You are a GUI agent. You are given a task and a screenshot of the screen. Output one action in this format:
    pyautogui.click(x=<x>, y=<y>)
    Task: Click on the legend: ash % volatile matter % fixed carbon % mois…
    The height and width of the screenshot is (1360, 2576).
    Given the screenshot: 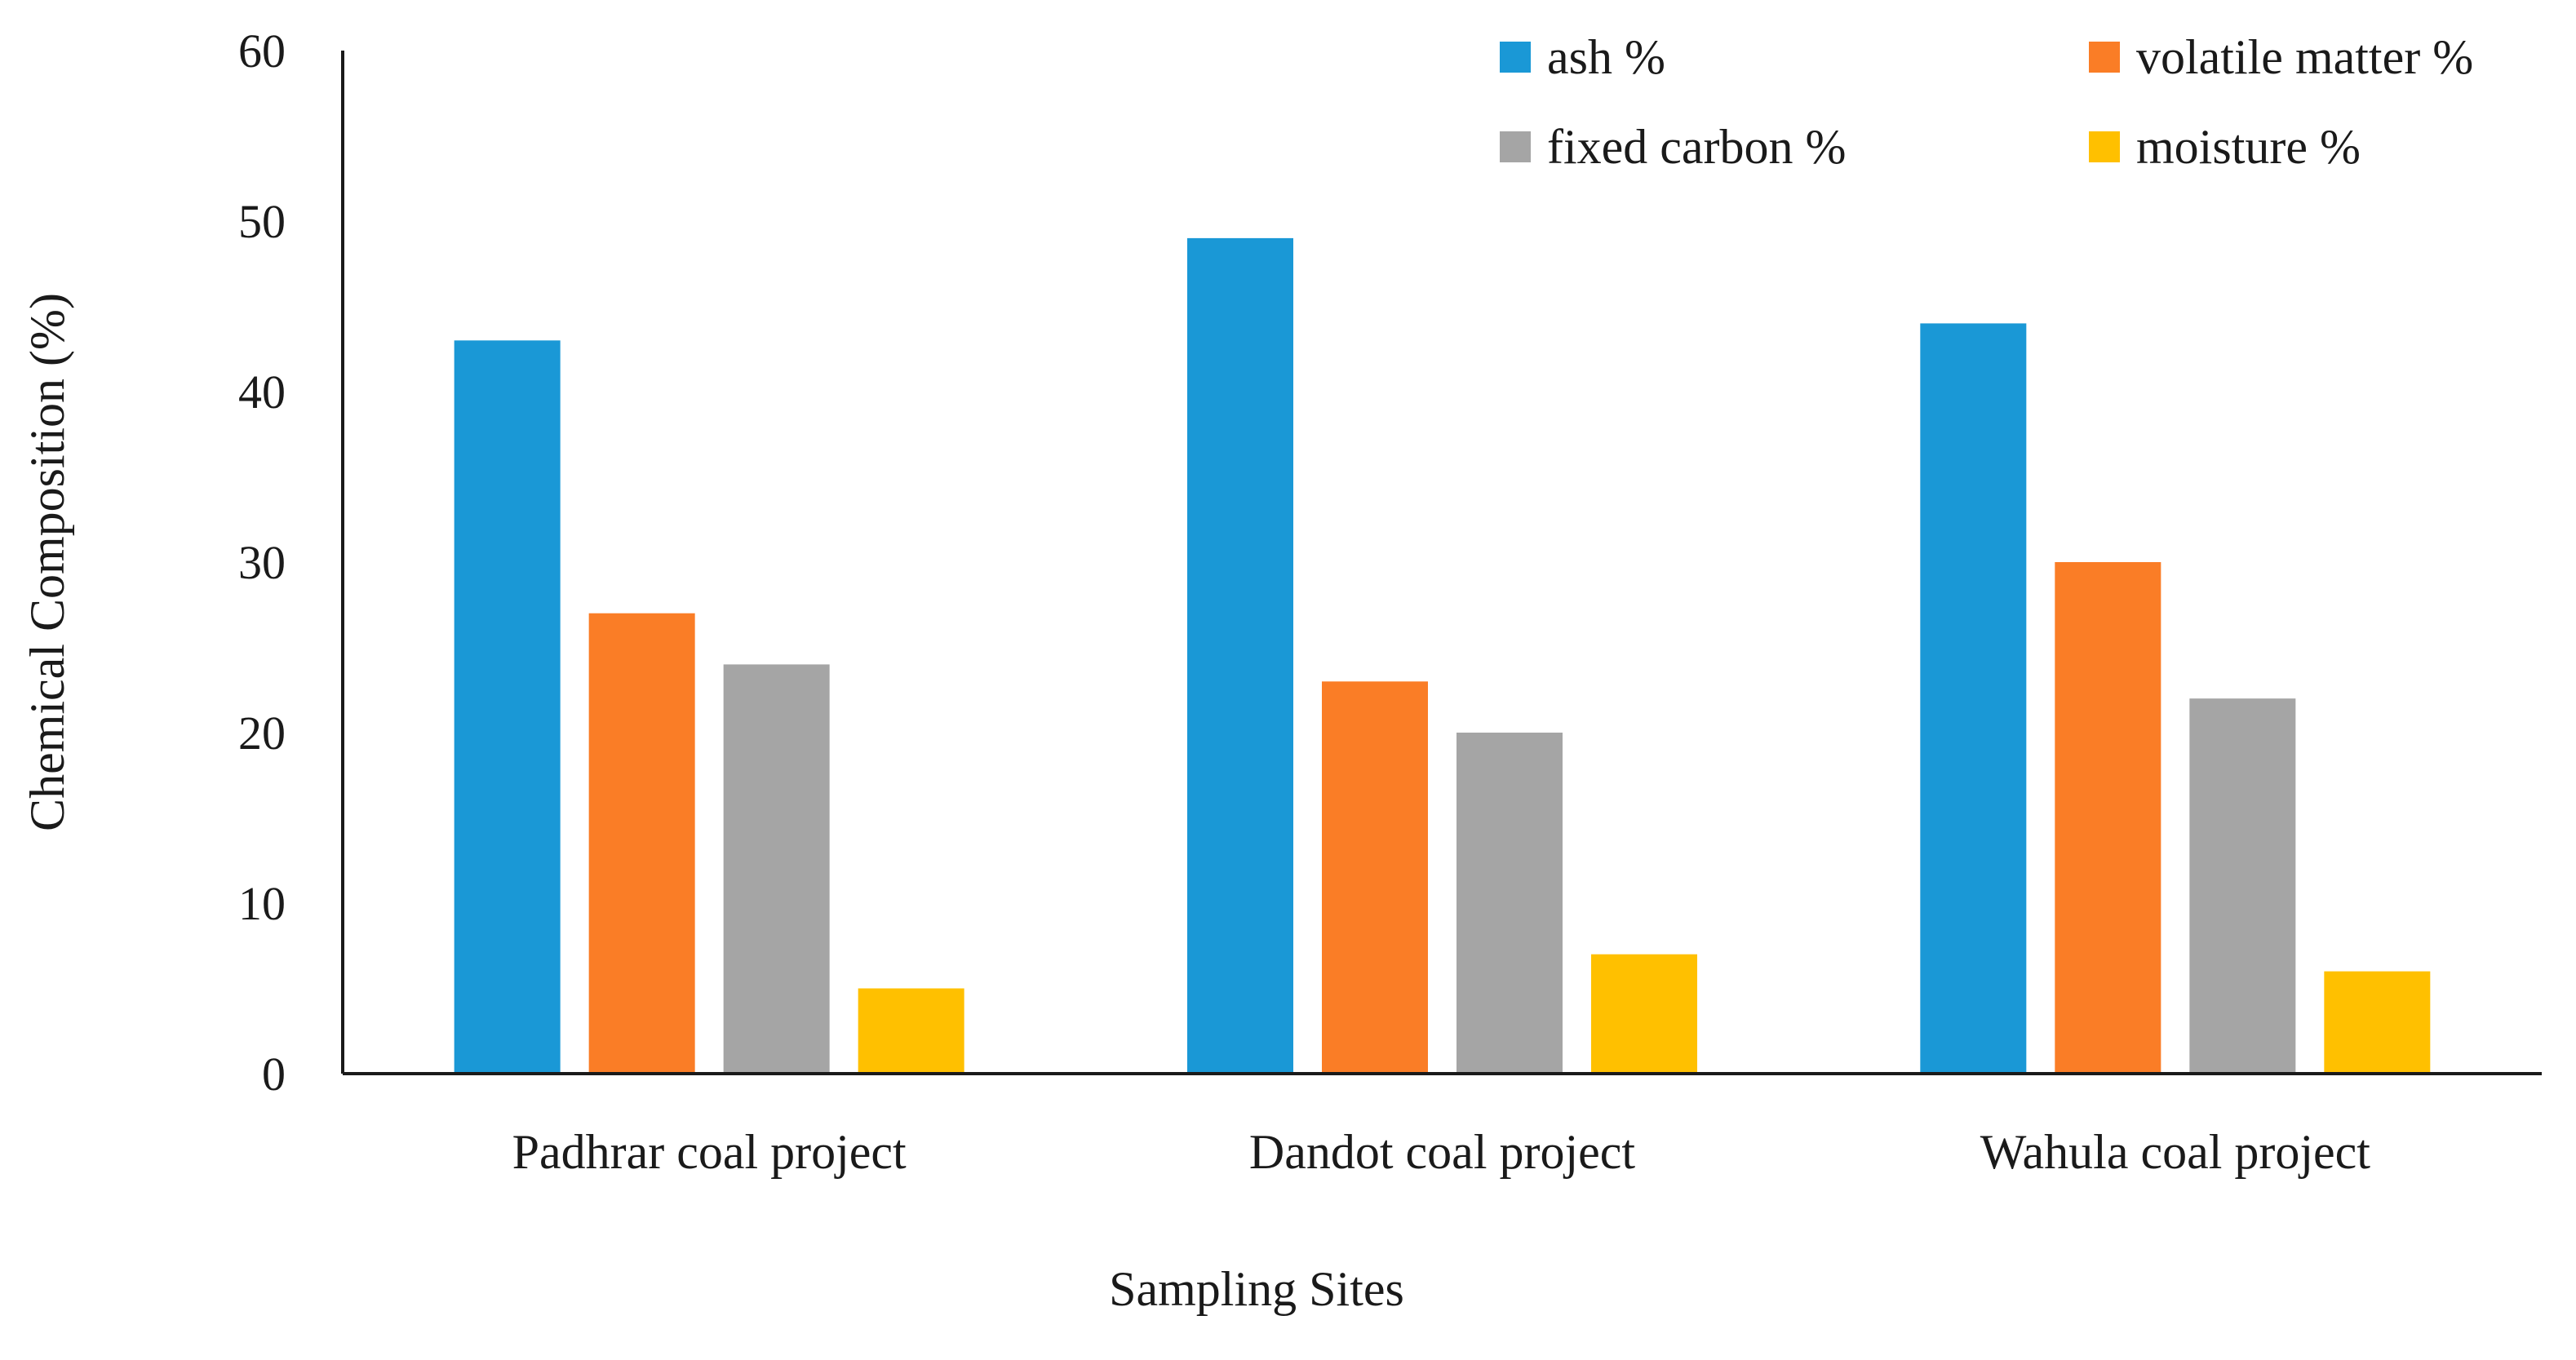 What is the action you would take?
    pyautogui.click(x=1986, y=102)
    